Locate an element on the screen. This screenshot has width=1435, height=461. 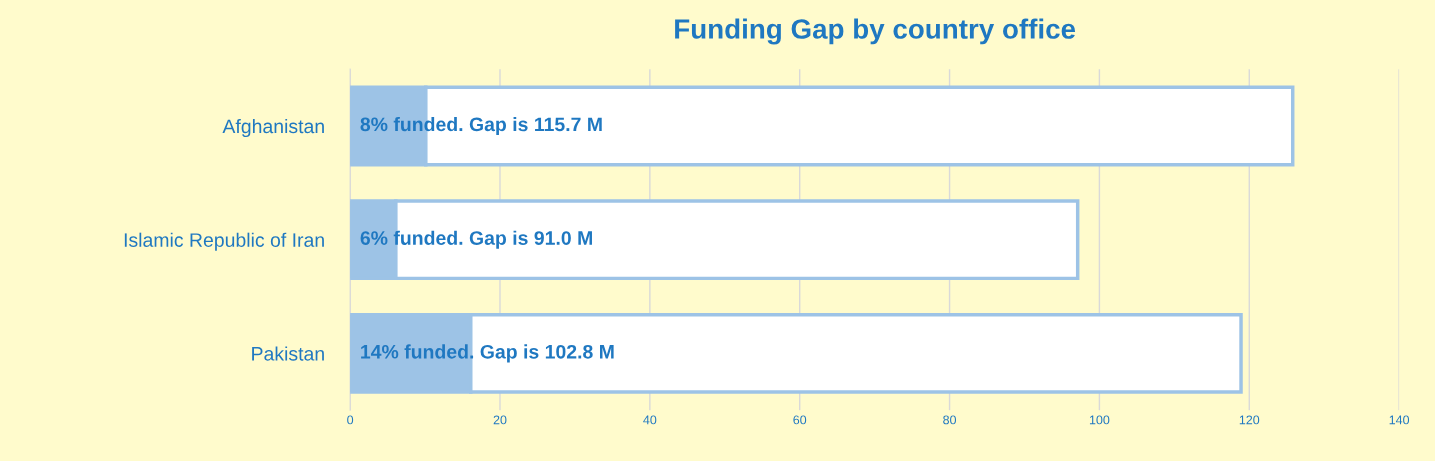
x-tick-label: 20 is located at coordinates (500, 420).